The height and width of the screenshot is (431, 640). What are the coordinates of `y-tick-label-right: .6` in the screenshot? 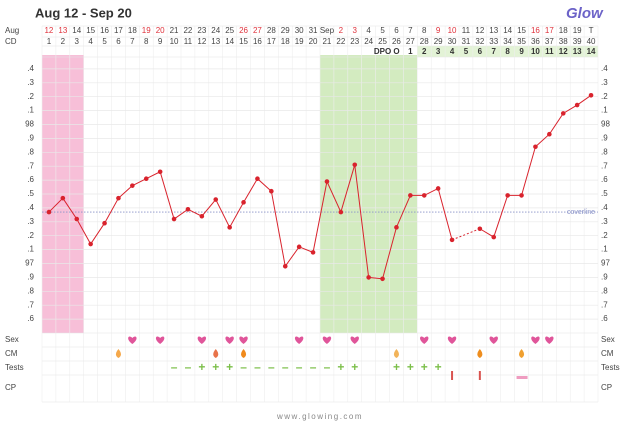 It's located at (604, 179).